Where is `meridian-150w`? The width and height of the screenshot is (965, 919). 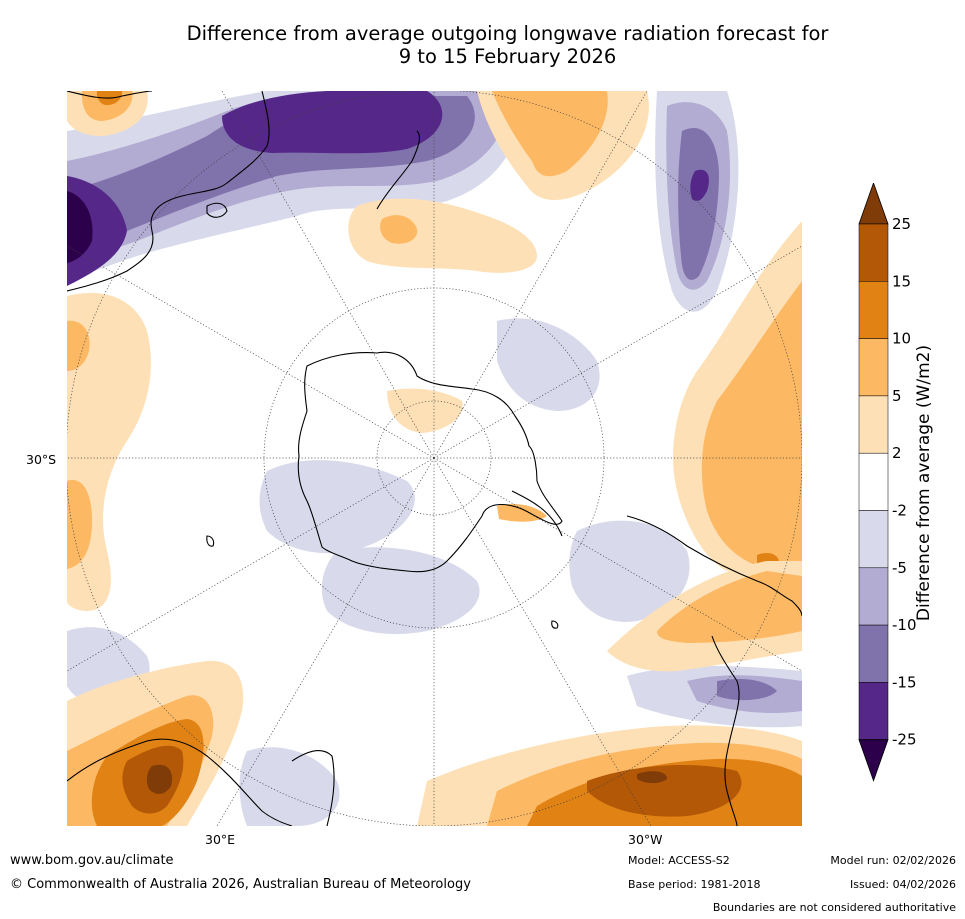
meridian-150w is located at coordinates (540, 275).